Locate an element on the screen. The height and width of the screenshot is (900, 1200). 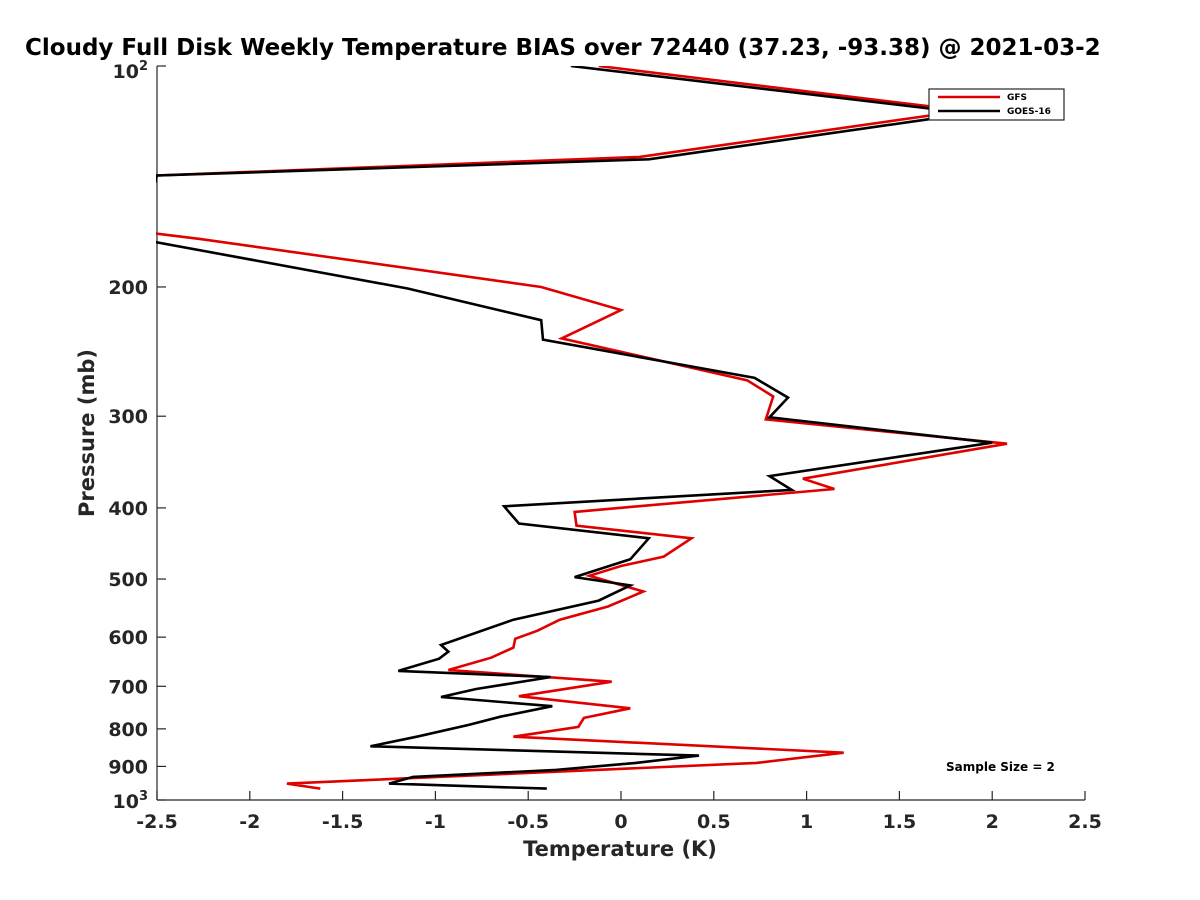
y-tick-label: 400 is located at coordinates (128, 509).